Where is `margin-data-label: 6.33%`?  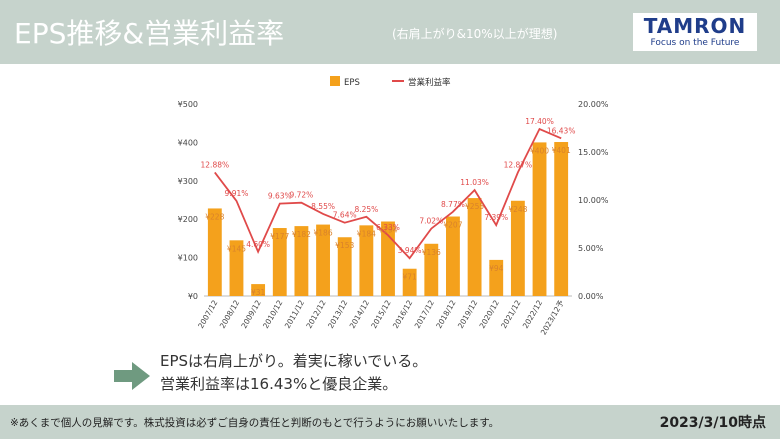
margin-data-label: 6.33% is located at coordinates (388, 227).